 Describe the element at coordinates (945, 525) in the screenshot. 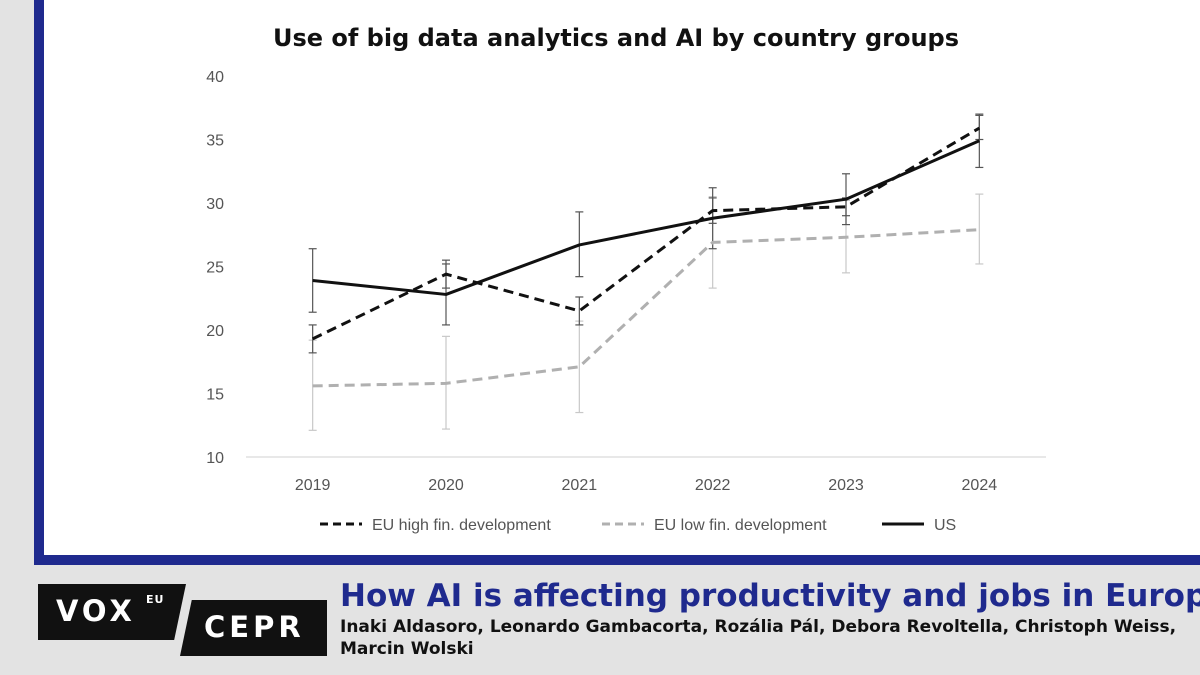

I see `legend-label: US` at that location.